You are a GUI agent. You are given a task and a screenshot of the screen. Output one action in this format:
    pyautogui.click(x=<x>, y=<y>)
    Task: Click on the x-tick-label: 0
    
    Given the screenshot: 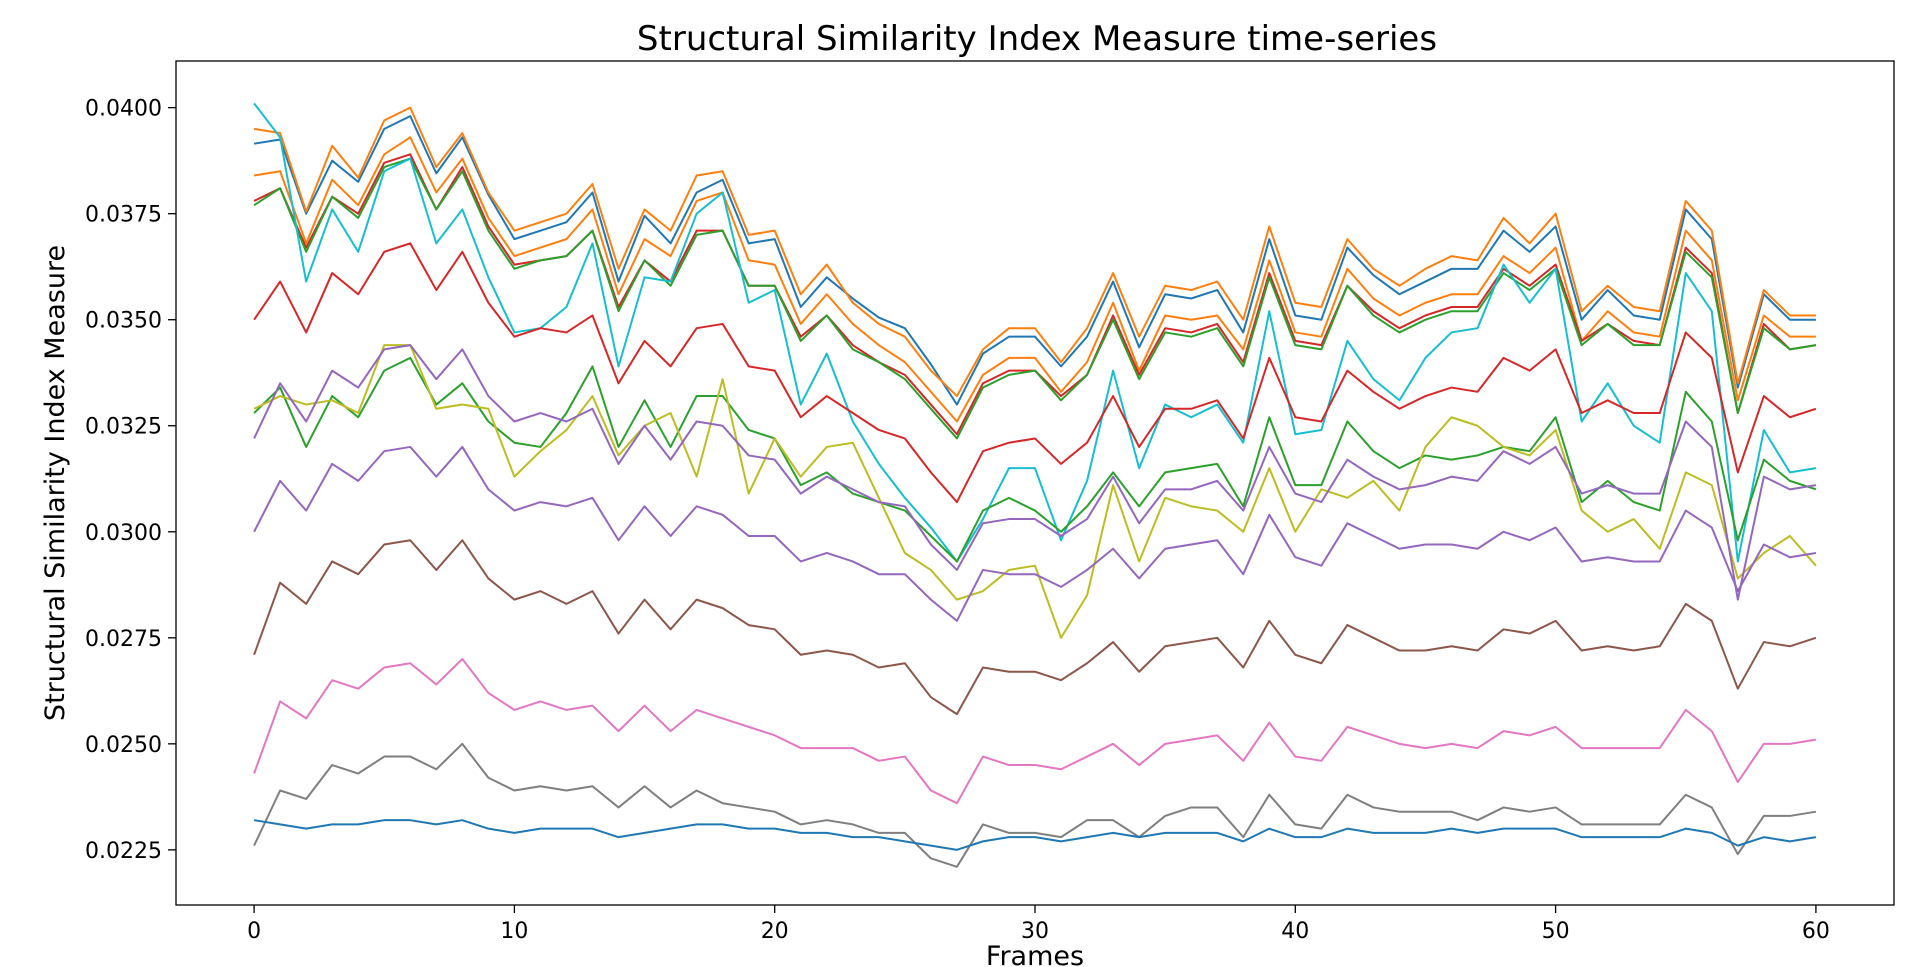 What is the action you would take?
    pyautogui.click(x=254, y=931)
    